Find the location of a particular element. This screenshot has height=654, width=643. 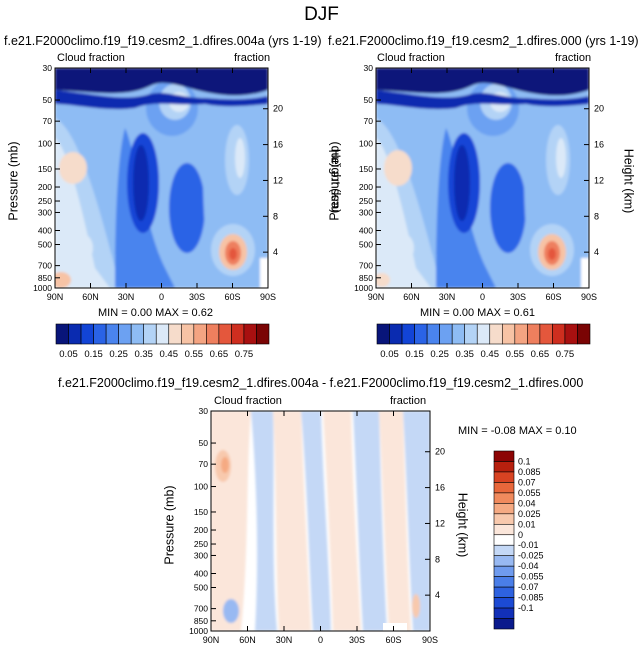

left-y2tick-label: 4 is located at coordinates (275, 252).